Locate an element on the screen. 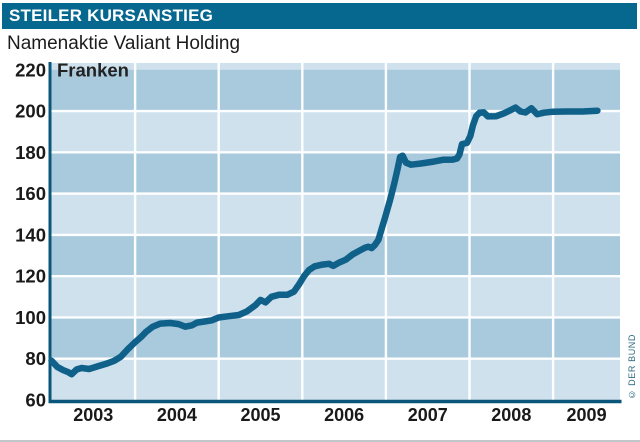 The width and height of the screenshot is (640, 442). page-title: STEILER KURSANSTIEG is located at coordinates (111, 15).